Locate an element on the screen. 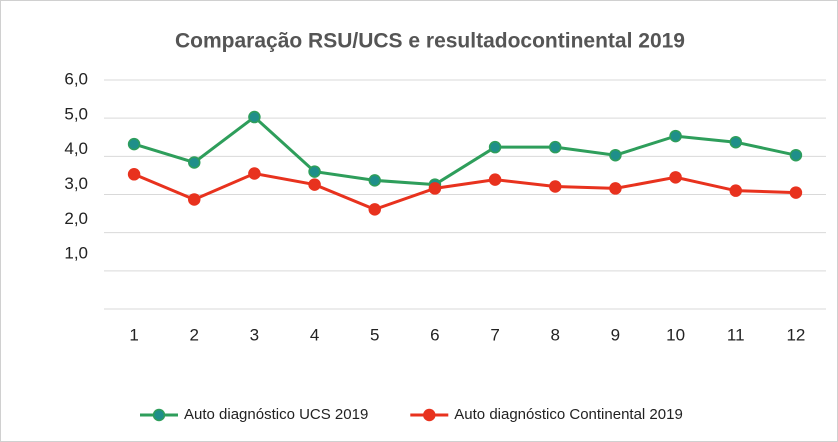 This screenshot has height=442, width=838. x-tick-label: 9 is located at coordinates (615, 334).